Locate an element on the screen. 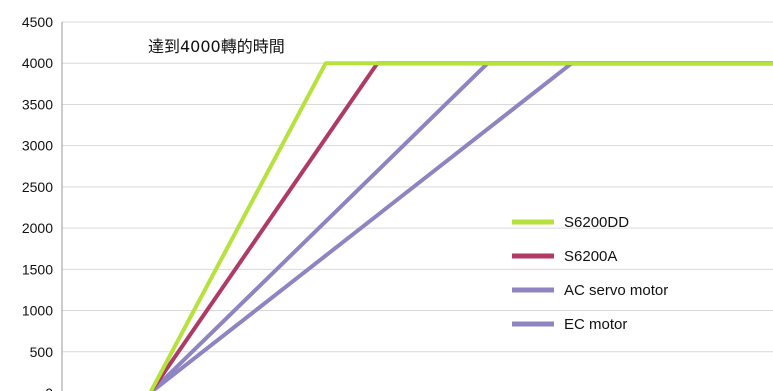 This screenshot has width=773, height=391. y-tick-label: 1000 is located at coordinates (37, 311).